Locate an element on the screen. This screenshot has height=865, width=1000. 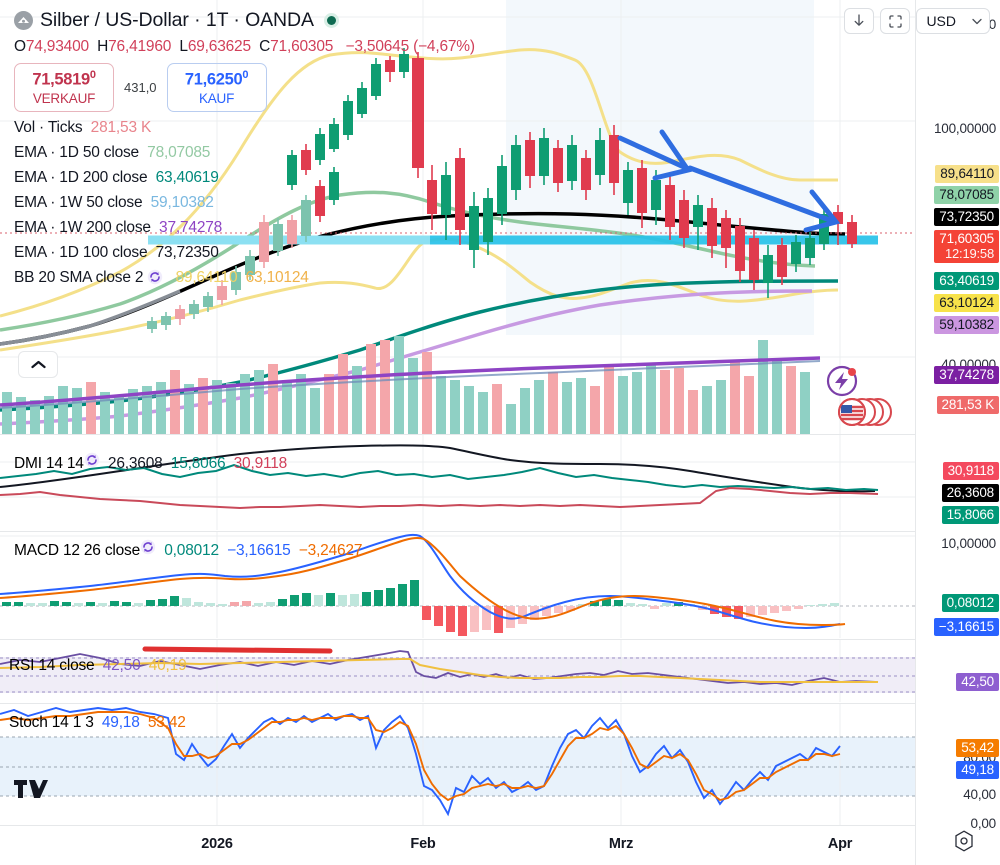
symbol-title: Silber / US-Dollar · 1T · OANDA is located at coordinates (177, 20).